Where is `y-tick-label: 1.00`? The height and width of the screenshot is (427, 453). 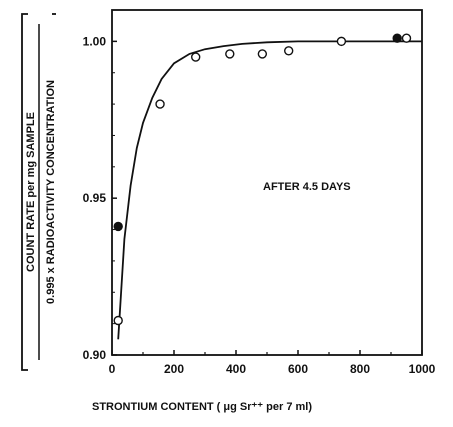
y-tick-label: 1.00 is located at coordinates (95, 41).